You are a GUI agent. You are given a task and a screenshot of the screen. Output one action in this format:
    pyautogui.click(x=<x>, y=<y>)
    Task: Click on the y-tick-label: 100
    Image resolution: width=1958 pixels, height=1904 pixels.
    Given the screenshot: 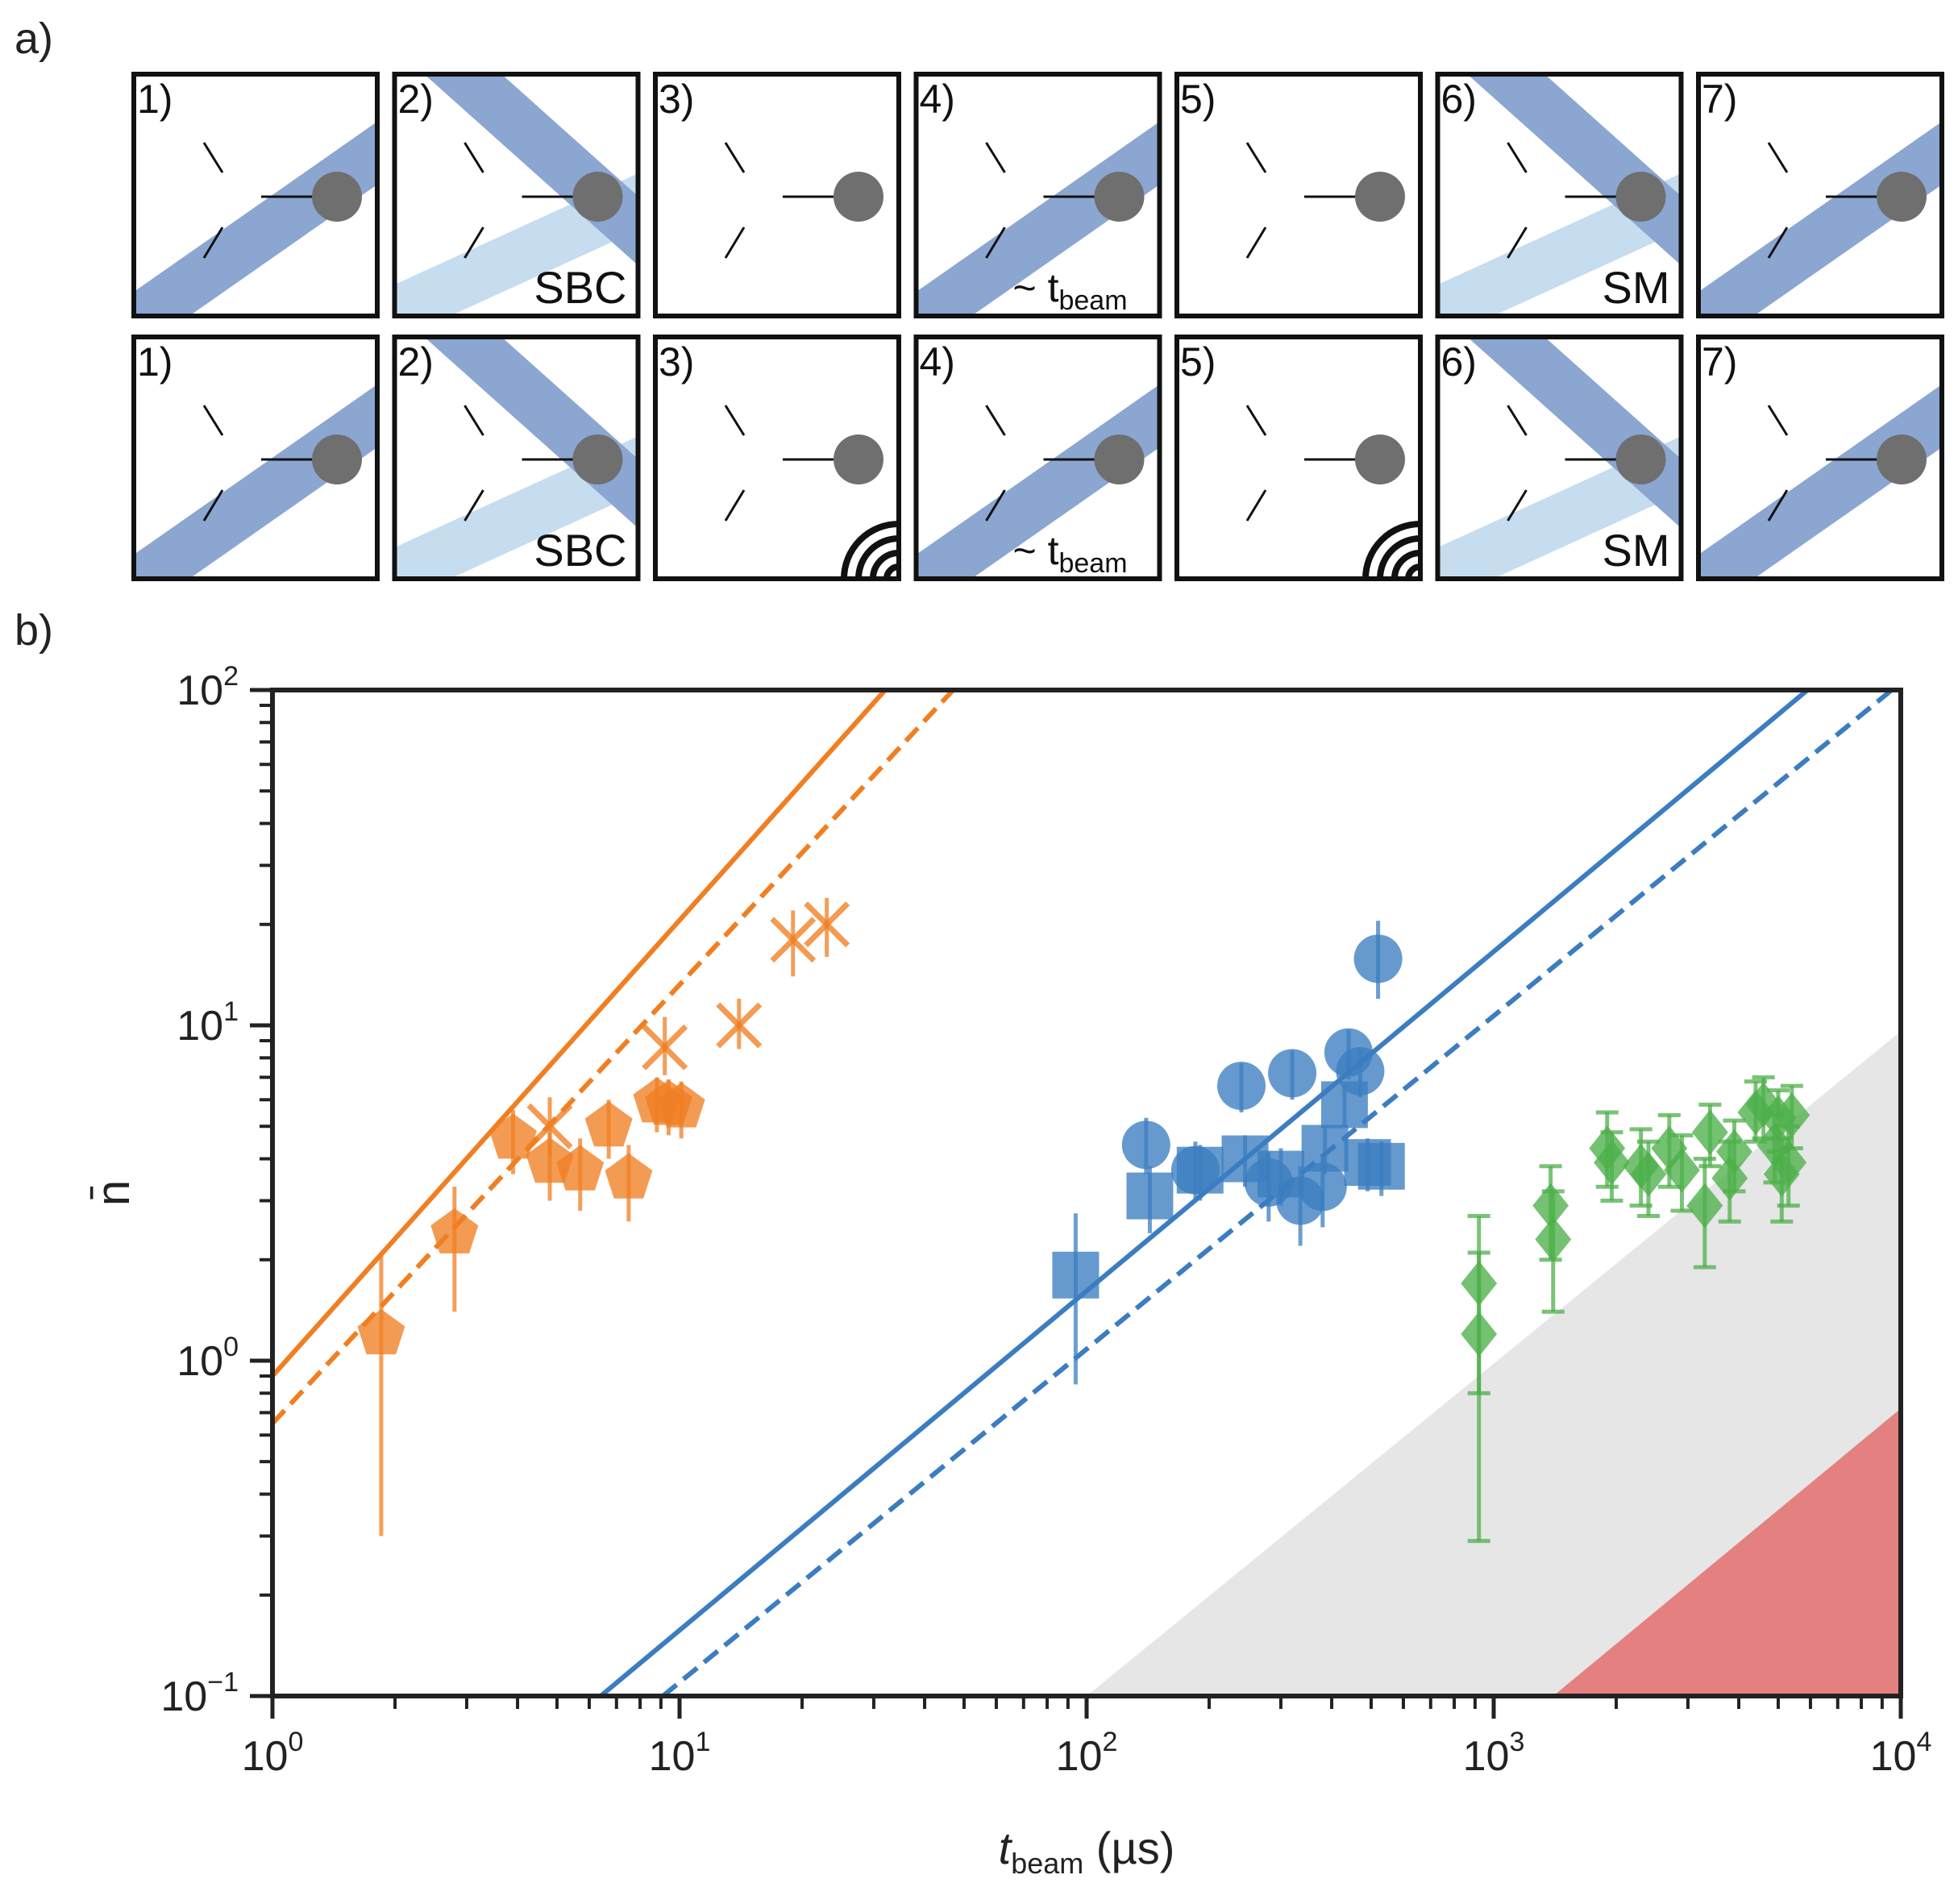 What is the action you would take?
    pyautogui.click(x=208, y=1358)
    